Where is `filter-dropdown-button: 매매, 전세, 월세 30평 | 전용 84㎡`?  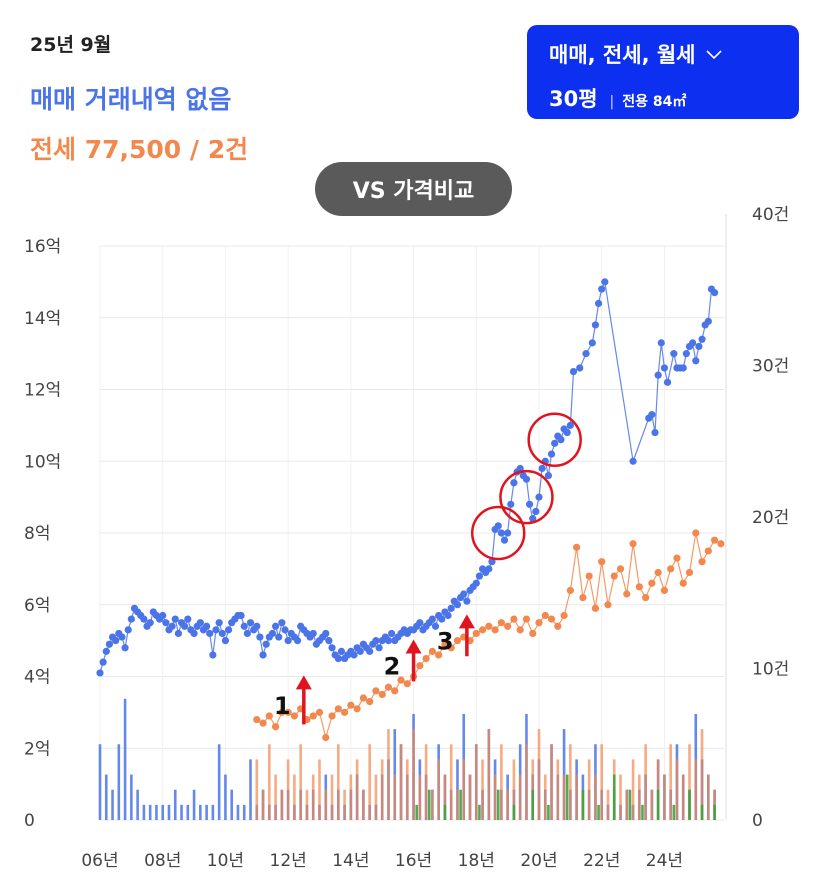 filter-dropdown-button: 매매, 전세, 월세 30평 | 전용 84㎡ is located at coordinates (663, 72).